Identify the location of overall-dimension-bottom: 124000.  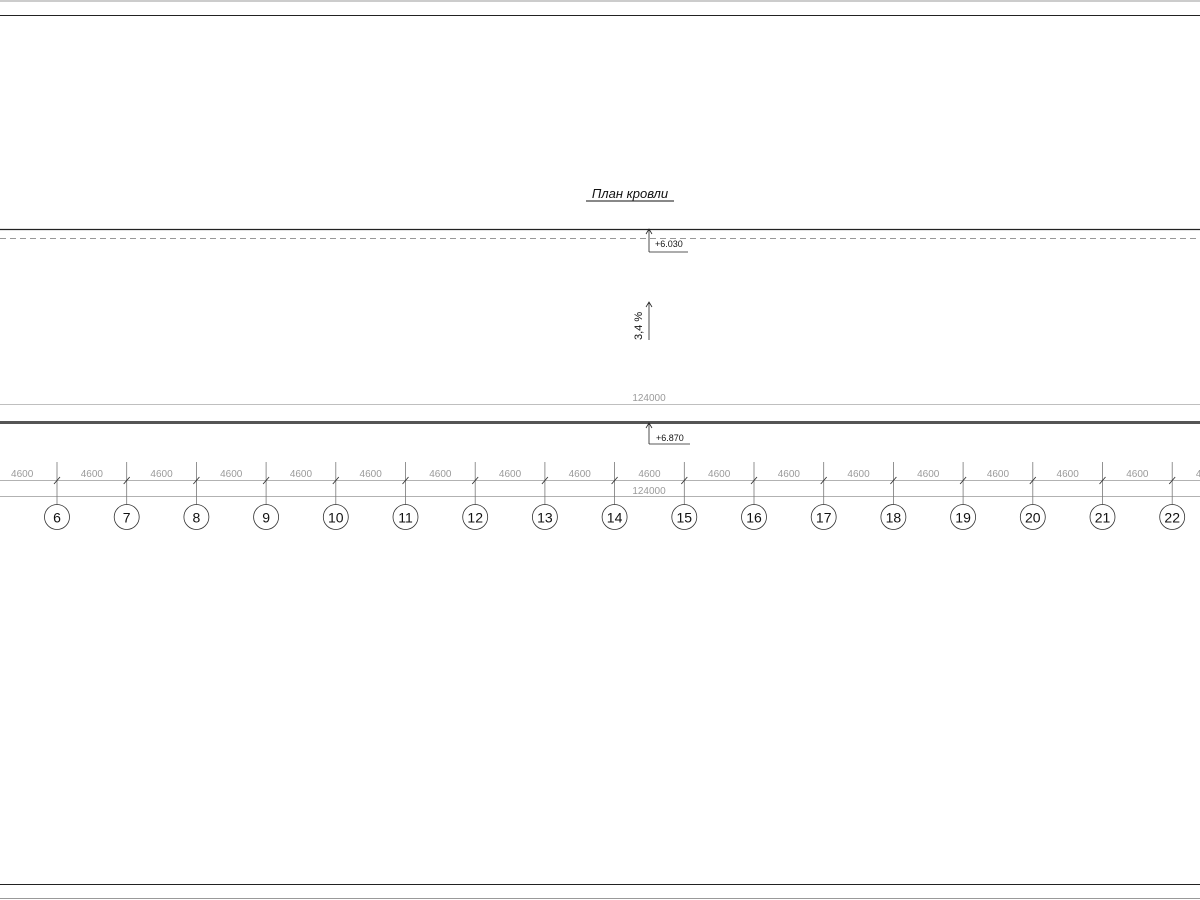
(649, 491).